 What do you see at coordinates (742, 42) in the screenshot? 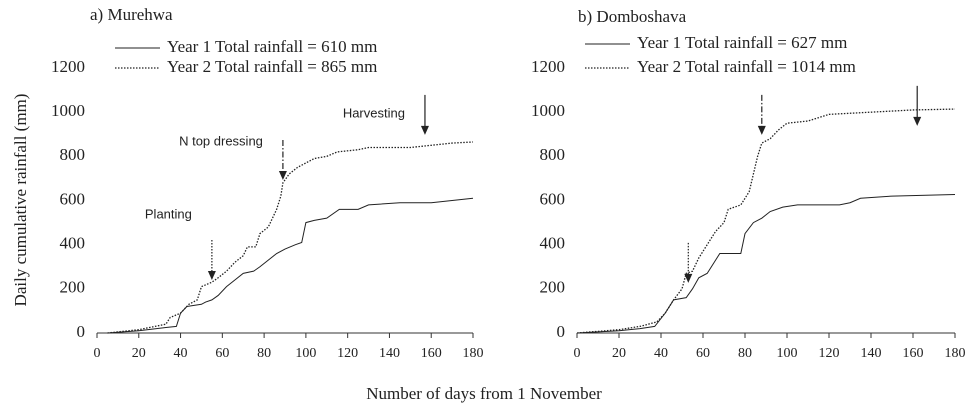
I see `legend-label: Year 1 Total rainfall = 627 mm` at bounding box center [742, 42].